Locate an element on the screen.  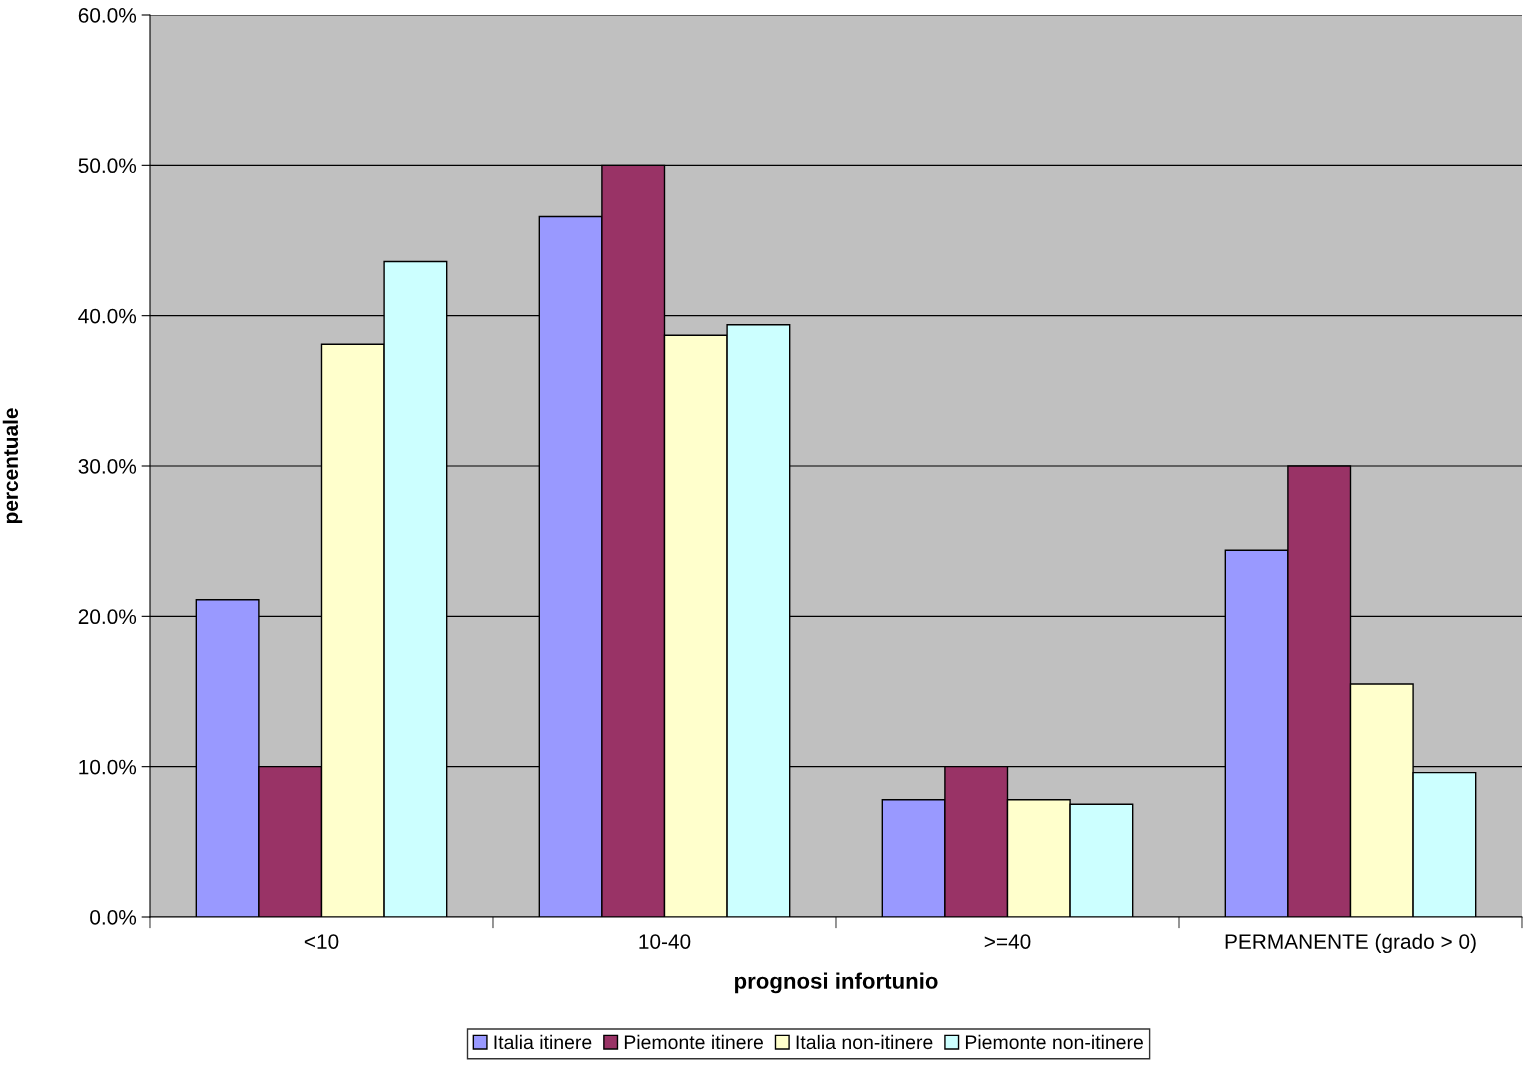
y-tick-label: 10.0% is located at coordinates (108, 767).